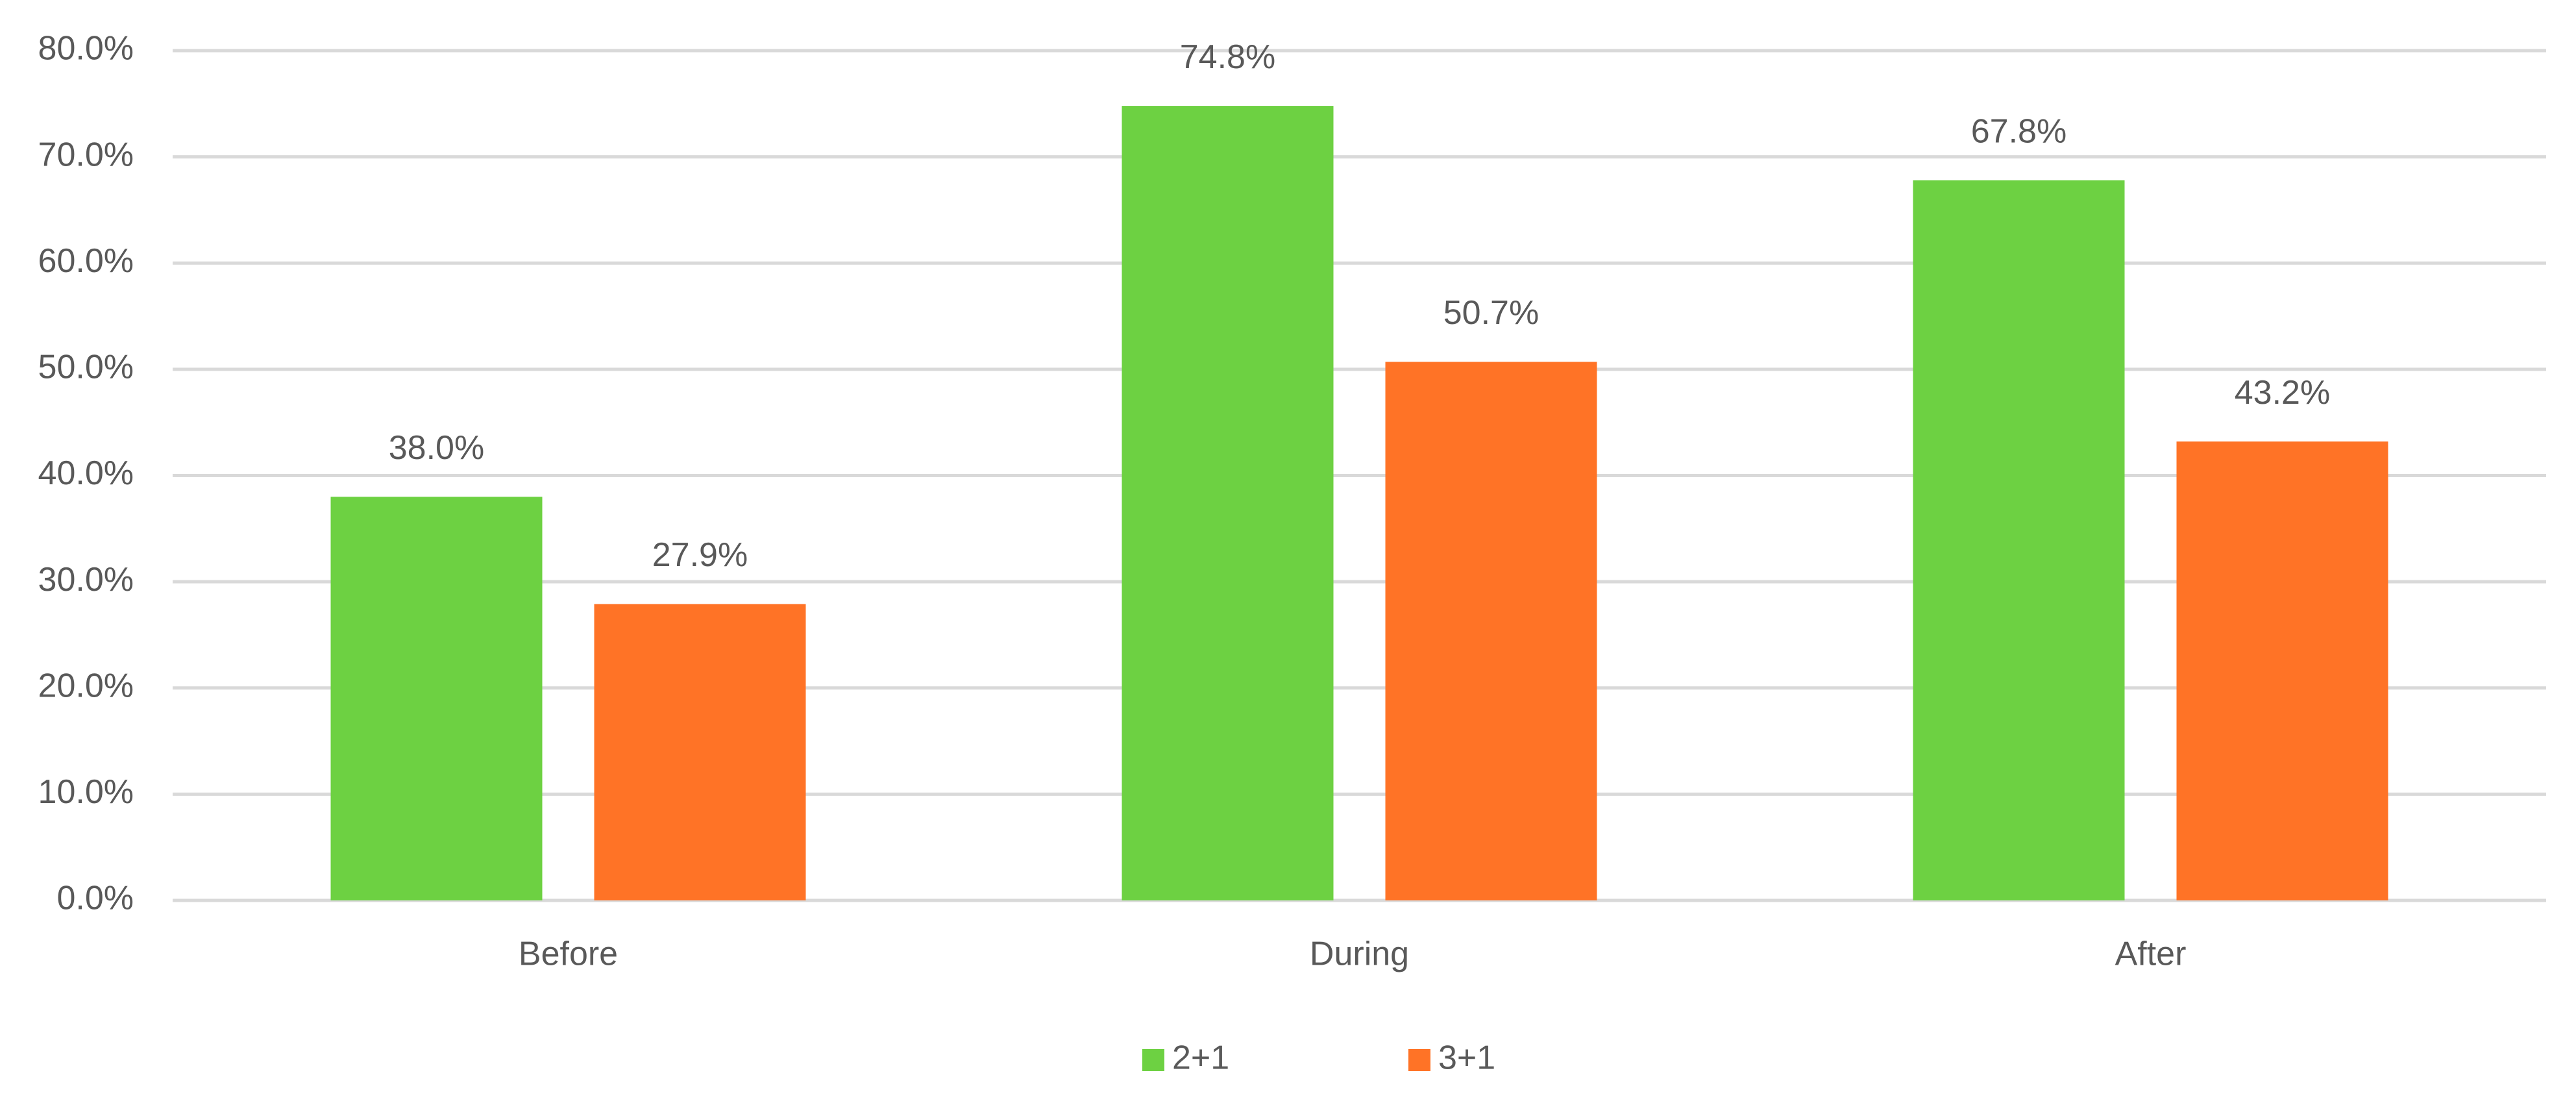  I want to click on legend-label: 2+1, so click(1200, 1058).